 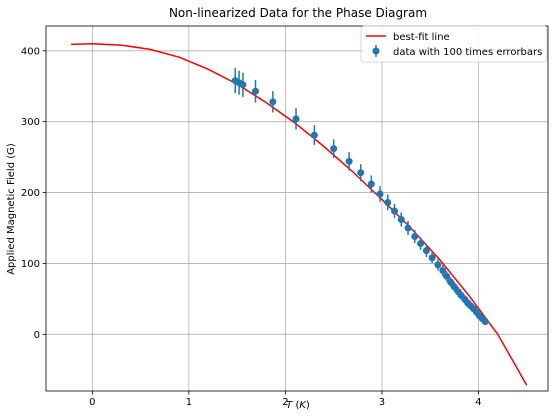 I want to click on legend-data-label: data with 100 times errorbars, so click(x=467, y=52).